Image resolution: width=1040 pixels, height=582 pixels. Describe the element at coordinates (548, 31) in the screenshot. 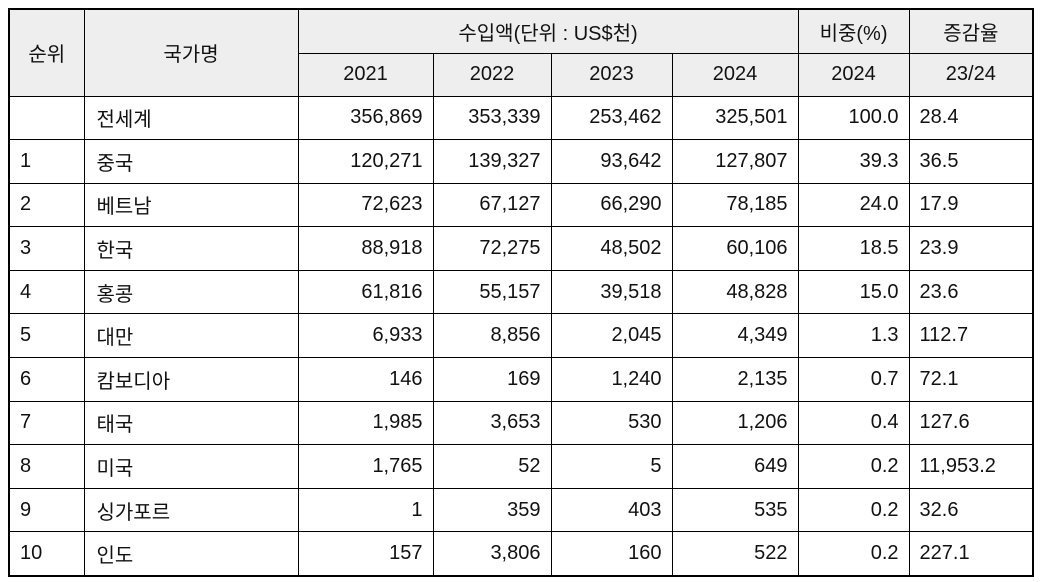

I see `header-import-group: 수입액(단위 : US$천)` at that location.